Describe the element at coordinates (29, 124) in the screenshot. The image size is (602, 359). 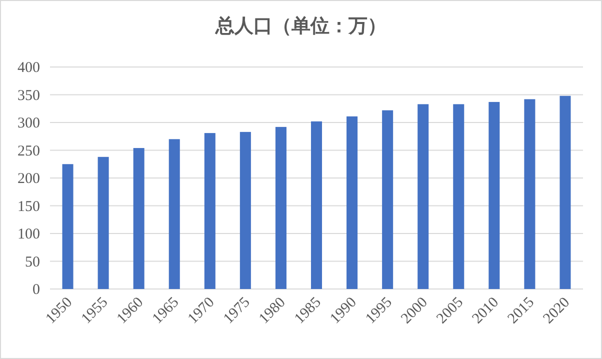
I see `y-tick-label: 300` at that location.